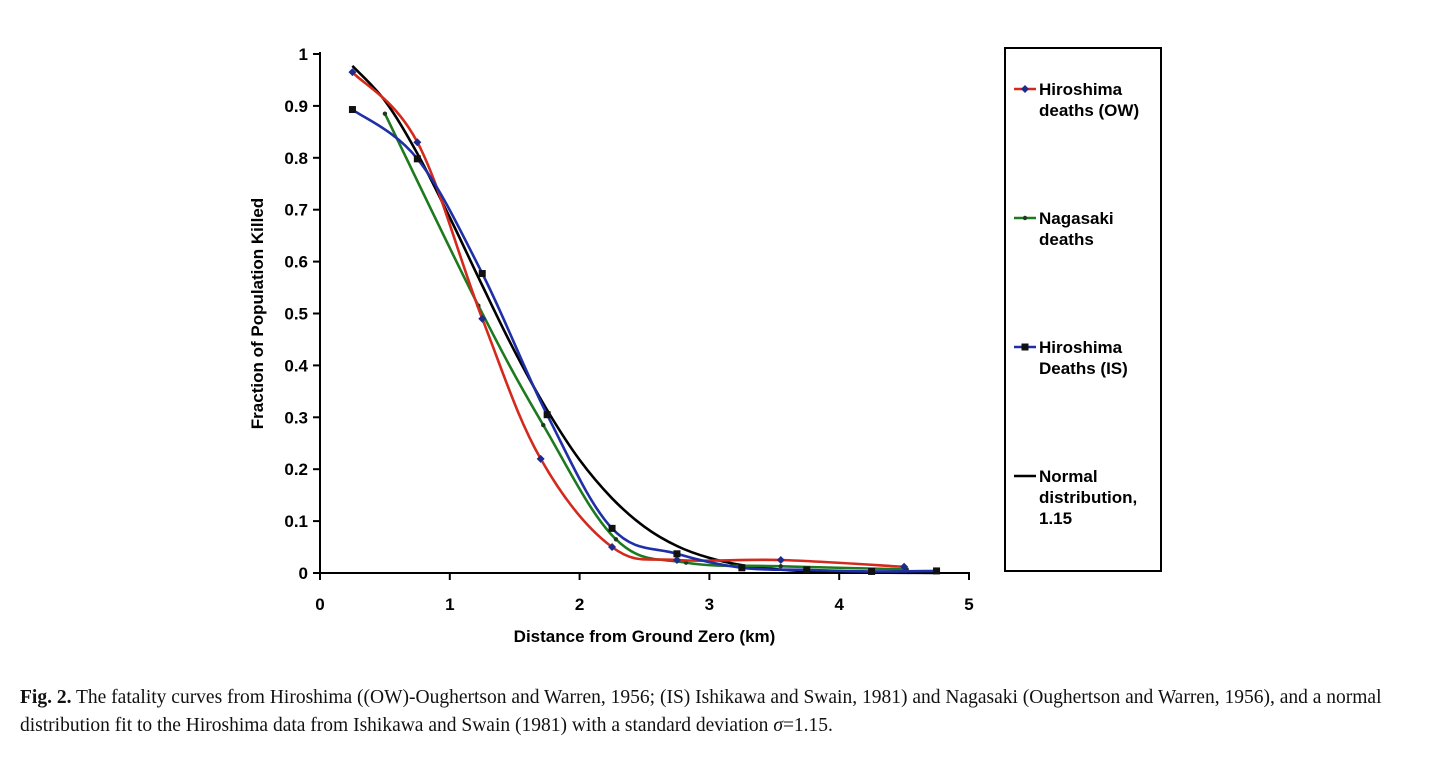 This screenshot has height=769, width=1456. What do you see at coordinates (296, 417) in the screenshot?
I see `y-tick-label: 0.3` at bounding box center [296, 417].